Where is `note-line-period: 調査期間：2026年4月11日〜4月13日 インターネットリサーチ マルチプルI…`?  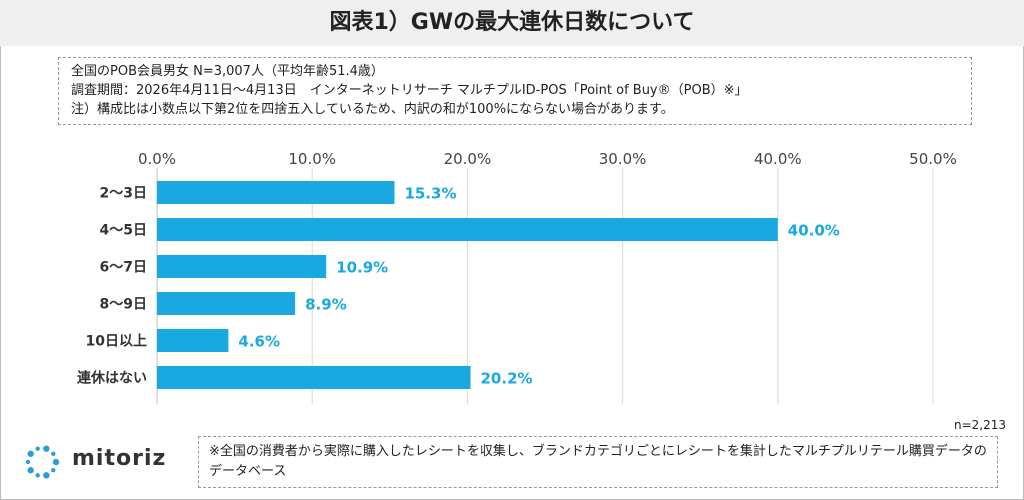 note-line-period: 調査期間：2026年4月11日〜4月13日 インターネットリサーチ マルチプルI… is located at coordinates (409, 90).